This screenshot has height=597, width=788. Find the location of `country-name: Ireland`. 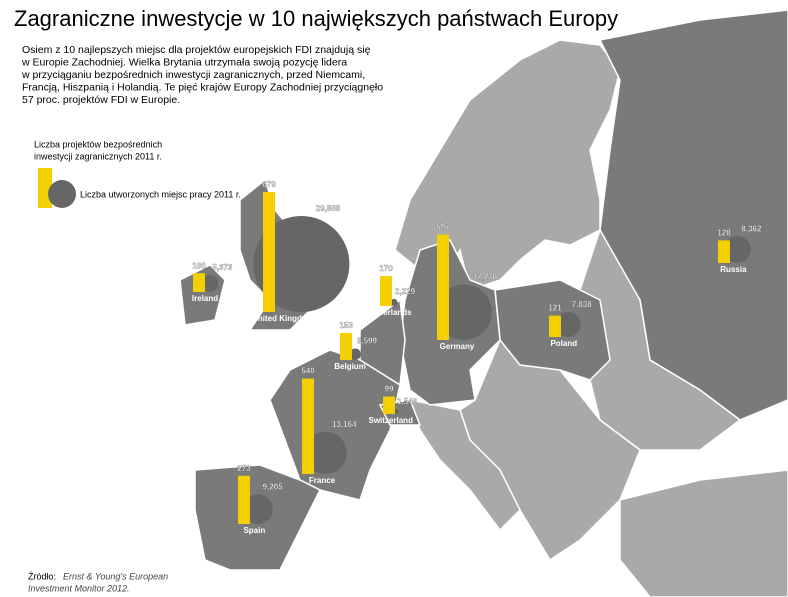

country-name: Ireland is located at coordinates (205, 298).